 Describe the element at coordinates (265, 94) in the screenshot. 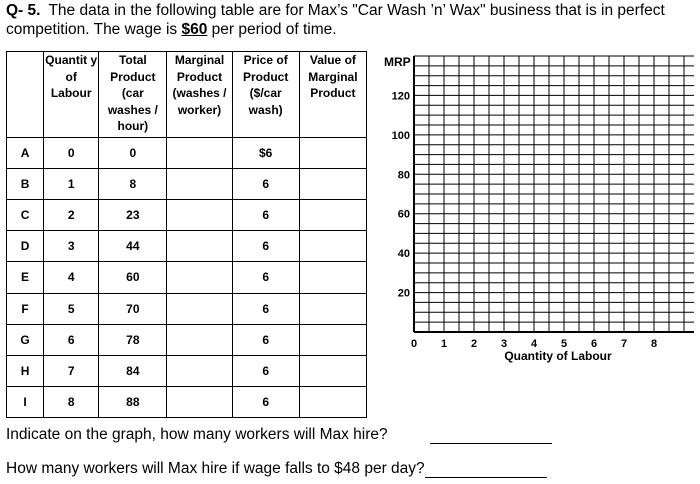

I see `header-price: Price of Product ($/car wash)` at that location.